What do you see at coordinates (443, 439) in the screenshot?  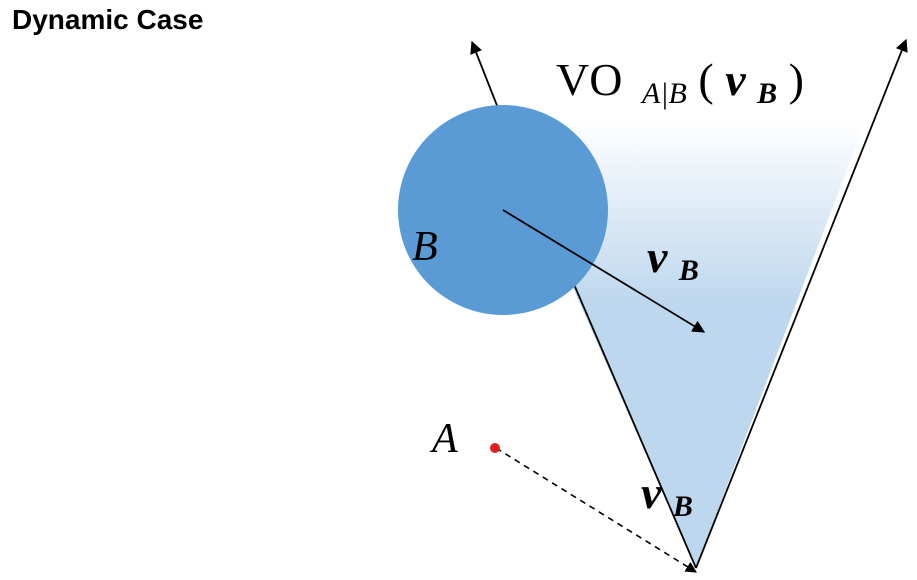 I see `agent-label-a: A` at bounding box center [443, 439].